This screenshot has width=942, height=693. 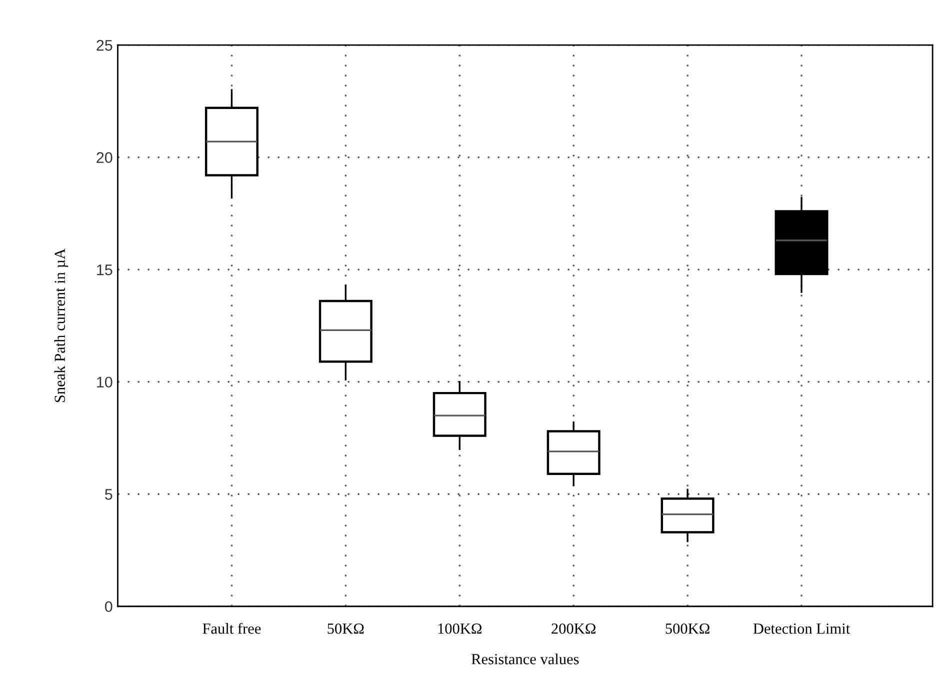 I want to click on y-tick-label: 0, so click(x=108, y=606).